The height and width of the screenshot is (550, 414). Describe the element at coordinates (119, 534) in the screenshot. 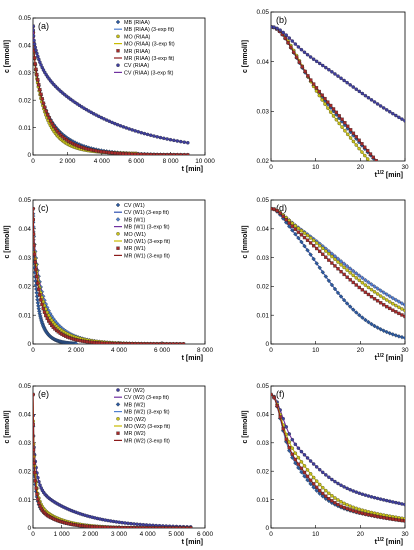

I see `x-tick-label: 3 000` at that location.